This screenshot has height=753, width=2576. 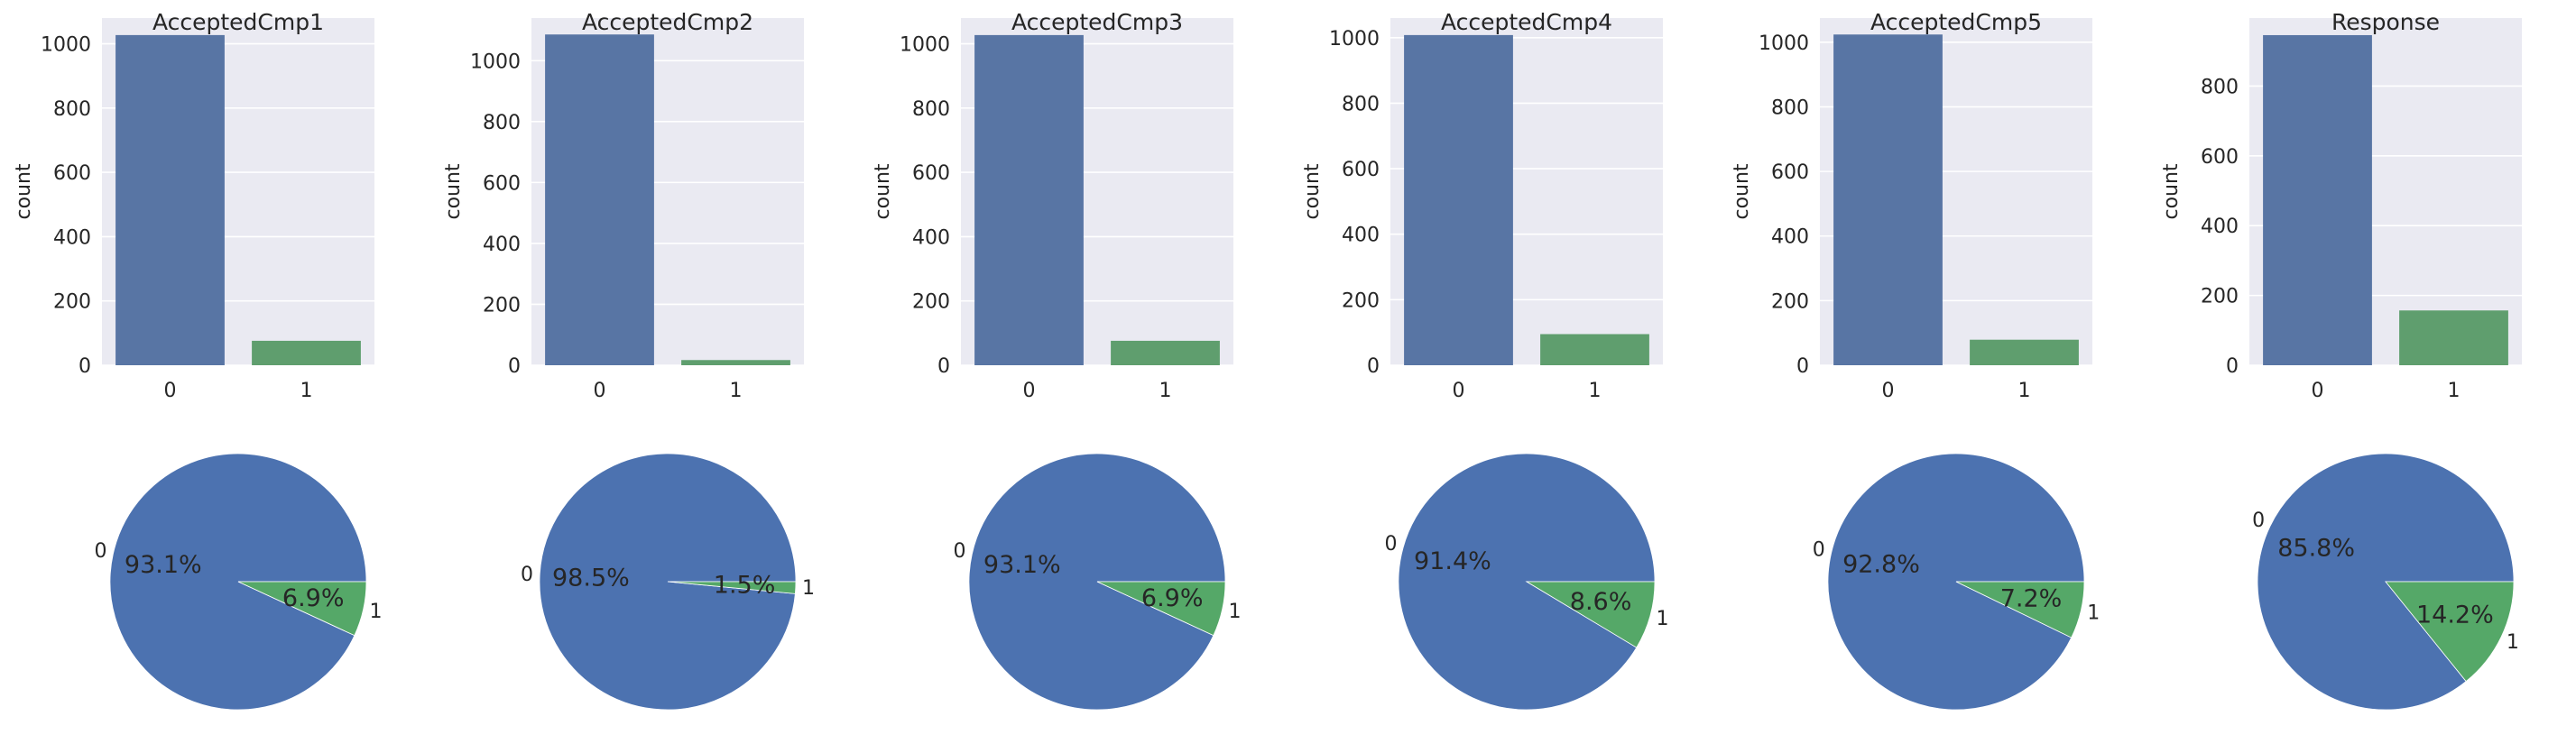 I want to click on bar-chart-4: 0 200 400 600 800 1000 0 1 AcceptedCmp4 count, so click(x=1482, y=205).